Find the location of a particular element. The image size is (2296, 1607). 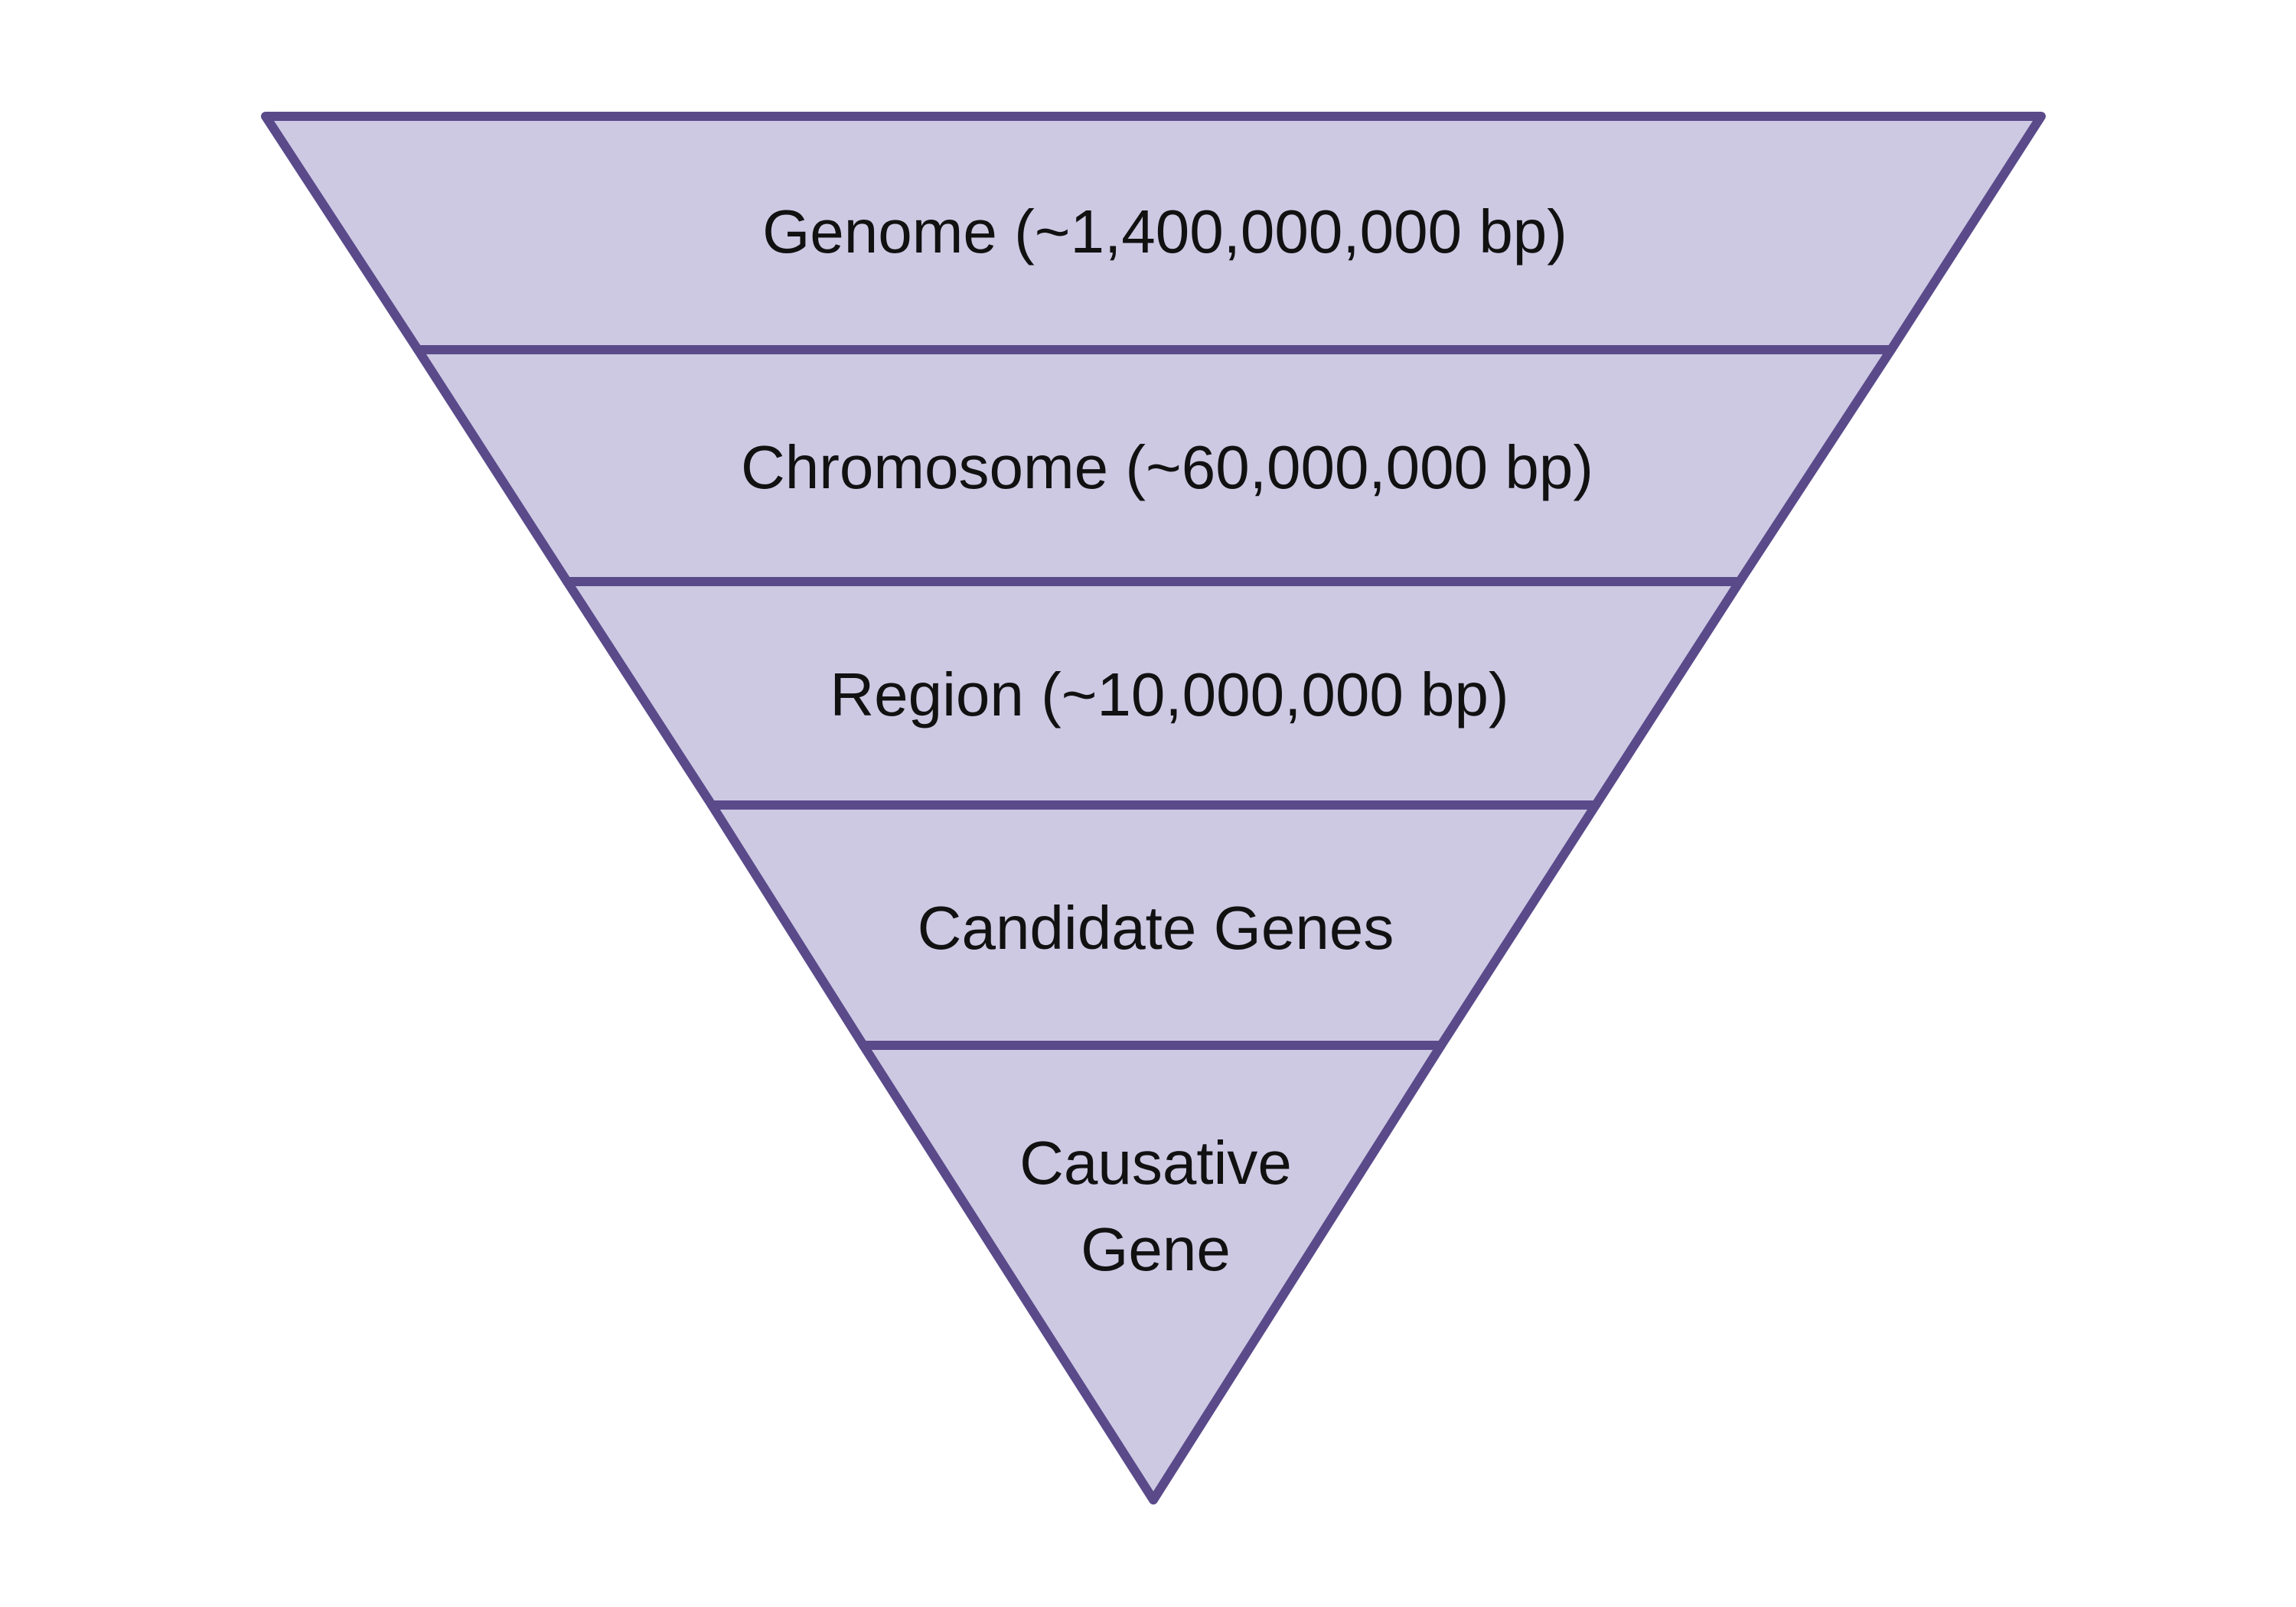

tier-label-genome: Genome (~1,400,000,000 bp) is located at coordinates (1164, 231).